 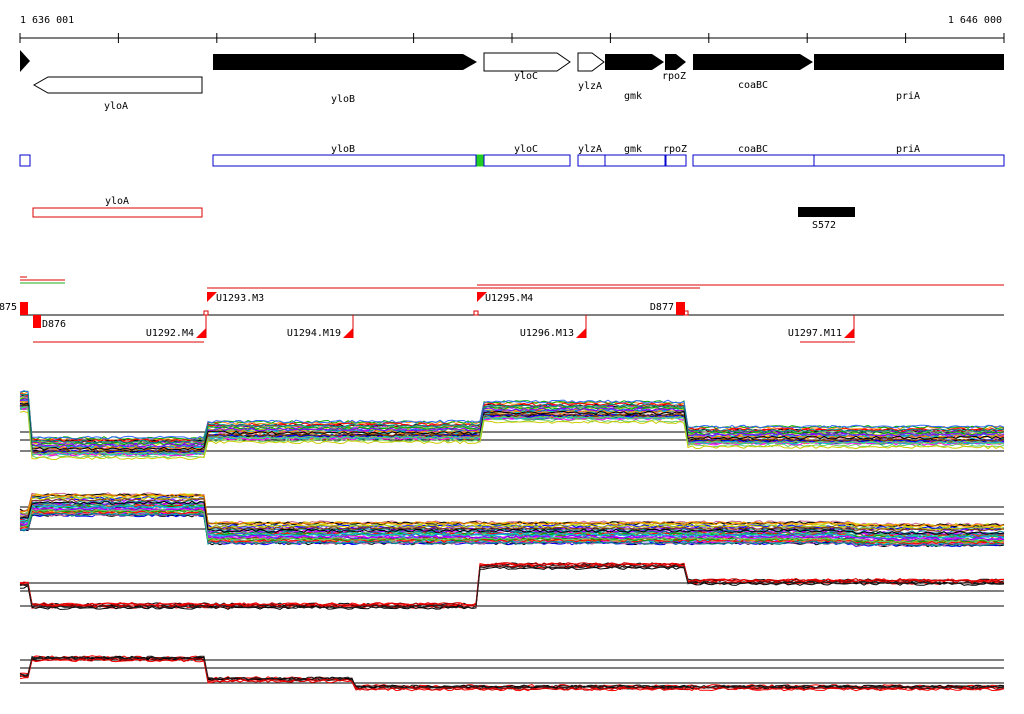 I want to click on gene-arrow-gmk, so click(x=634, y=62).